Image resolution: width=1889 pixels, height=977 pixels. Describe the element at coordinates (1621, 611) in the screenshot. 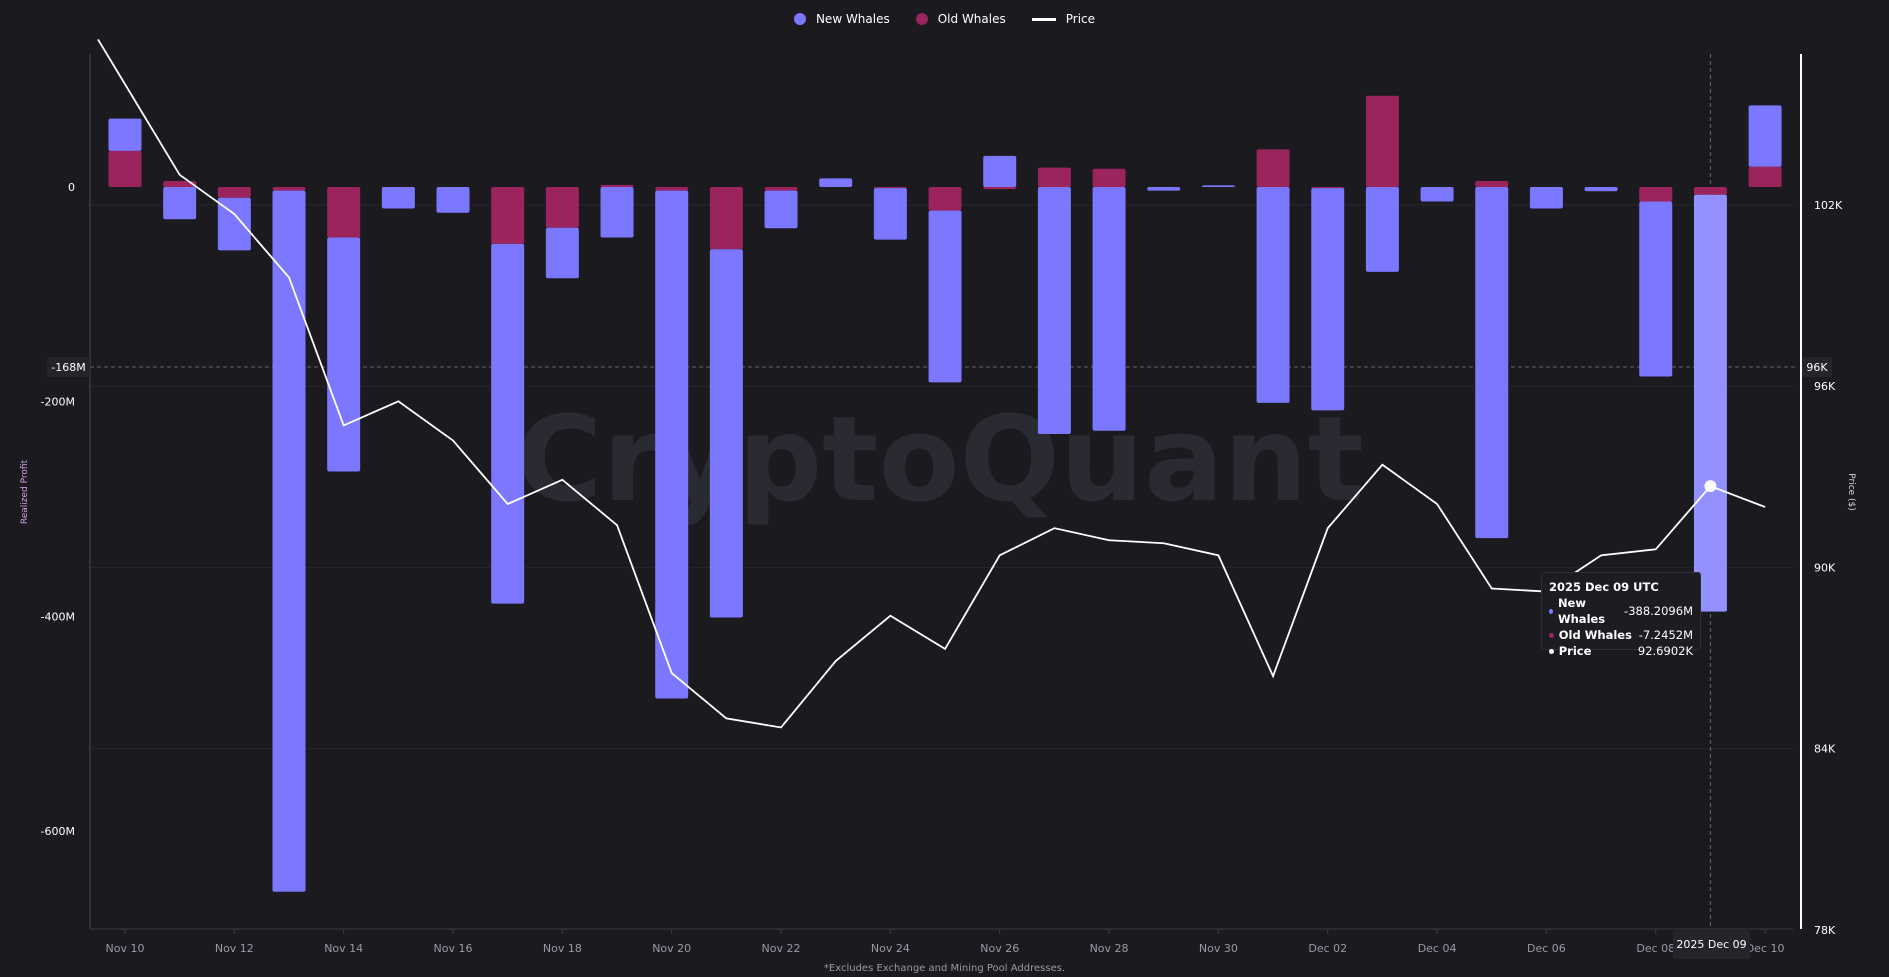

I see `tooltip-row-new-whales: New Whales -388.2096M` at that location.